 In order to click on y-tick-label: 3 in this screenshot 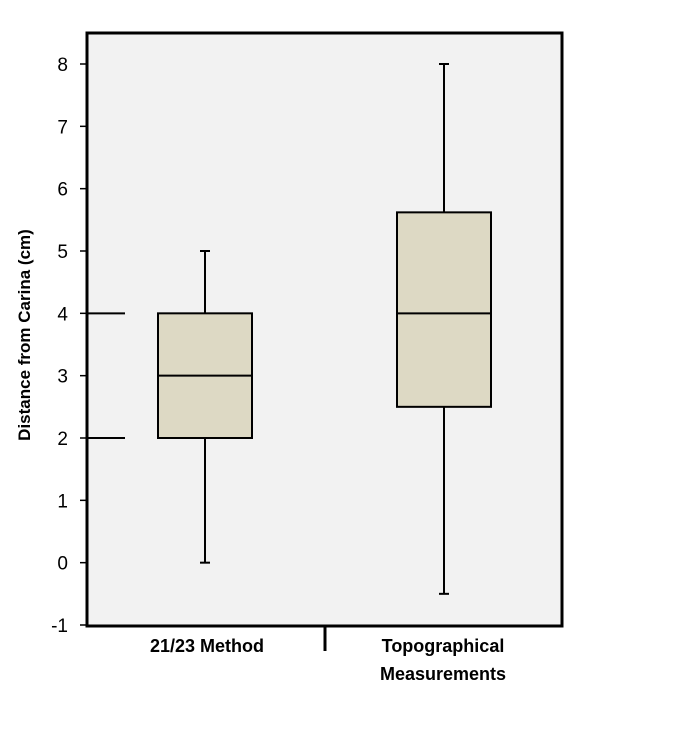, I will do `click(62, 377)`.